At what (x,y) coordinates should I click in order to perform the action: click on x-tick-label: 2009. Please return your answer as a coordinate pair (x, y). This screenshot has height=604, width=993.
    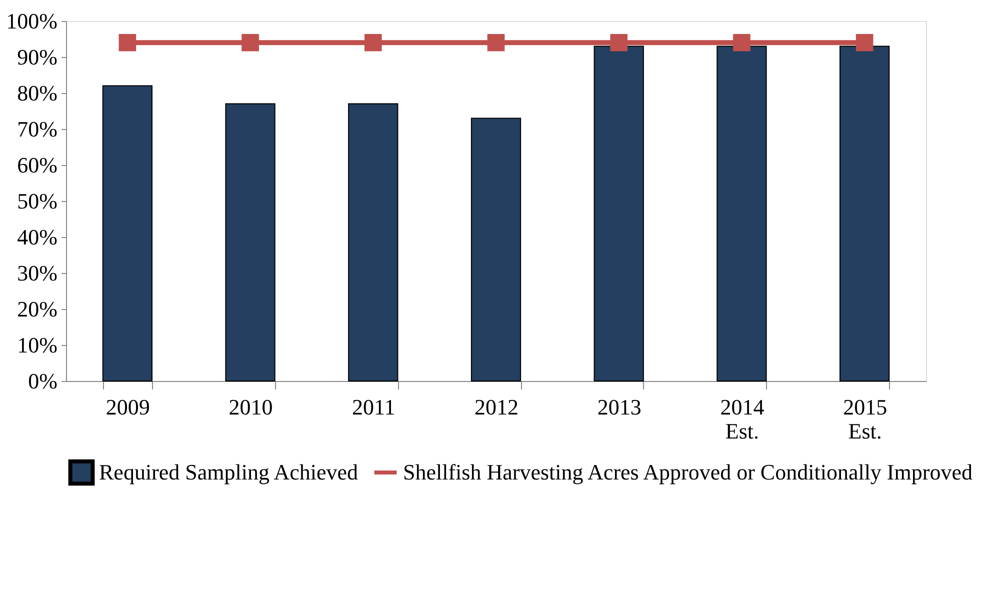
    Looking at the image, I should click on (128, 407).